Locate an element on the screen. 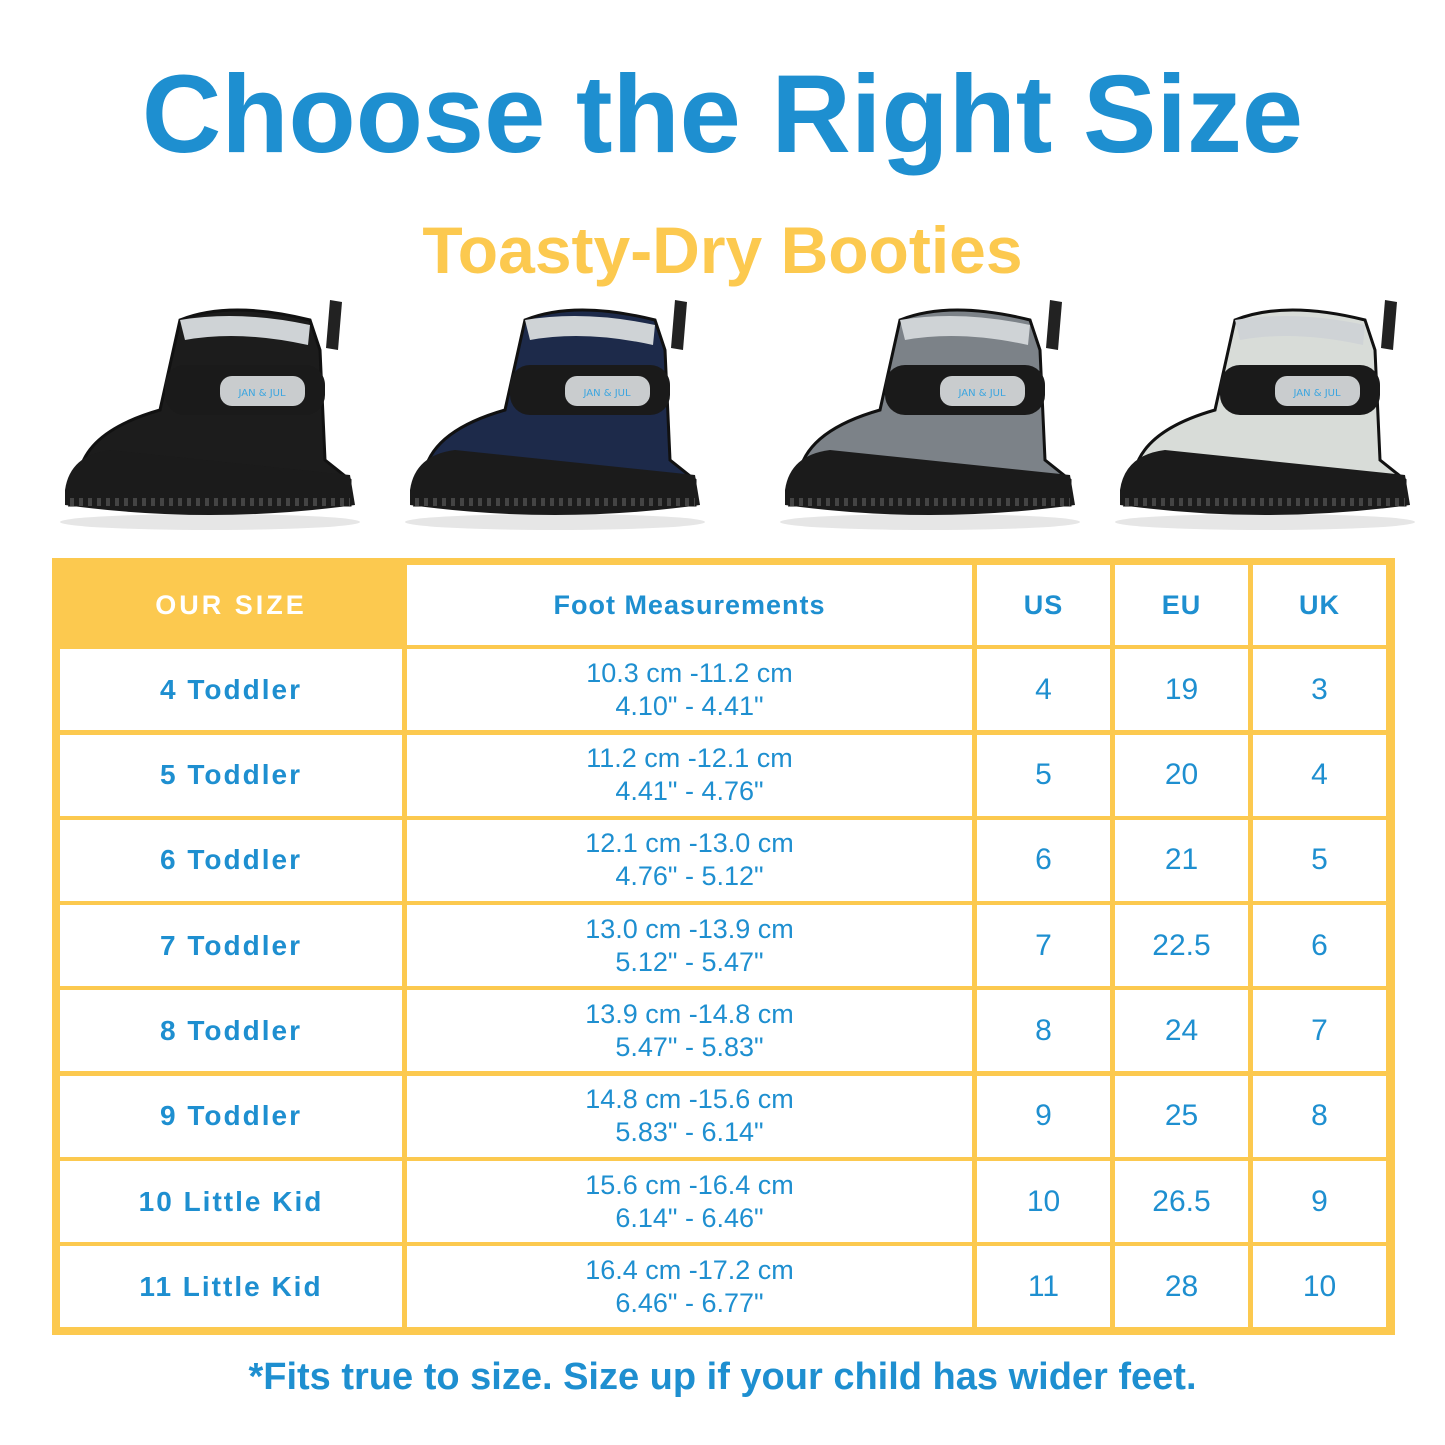 The height and width of the screenshot is (1445, 1445). cell-us: 10 is located at coordinates (1043, 1202).